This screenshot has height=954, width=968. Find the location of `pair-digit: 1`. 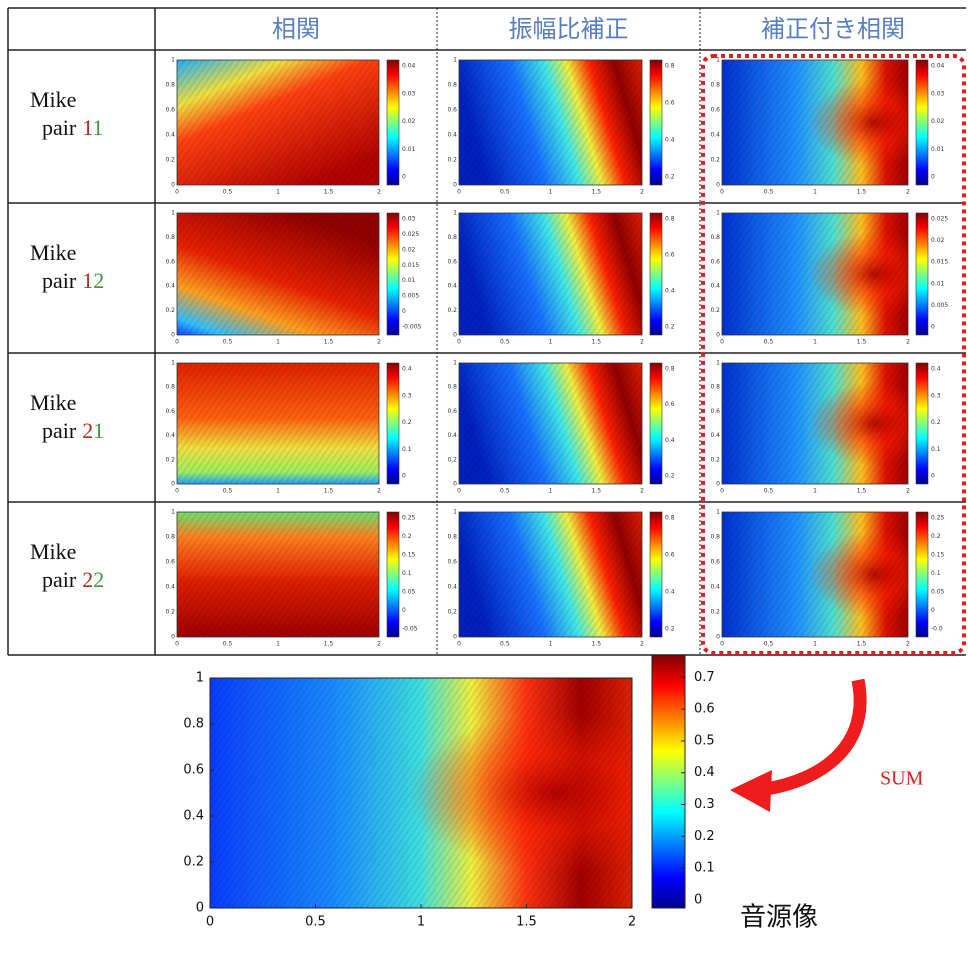

pair-digit: 1 is located at coordinates (87, 280).